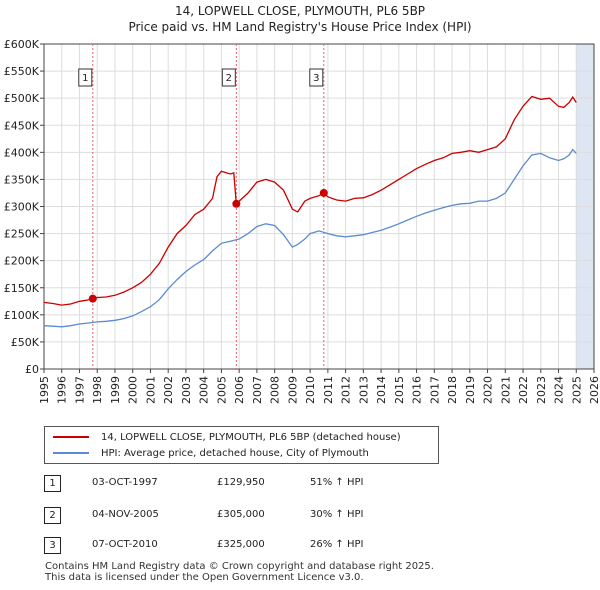  What do you see at coordinates (22, 152) in the screenshot?
I see `y-tick-label: £400K` at bounding box center [22, 152].